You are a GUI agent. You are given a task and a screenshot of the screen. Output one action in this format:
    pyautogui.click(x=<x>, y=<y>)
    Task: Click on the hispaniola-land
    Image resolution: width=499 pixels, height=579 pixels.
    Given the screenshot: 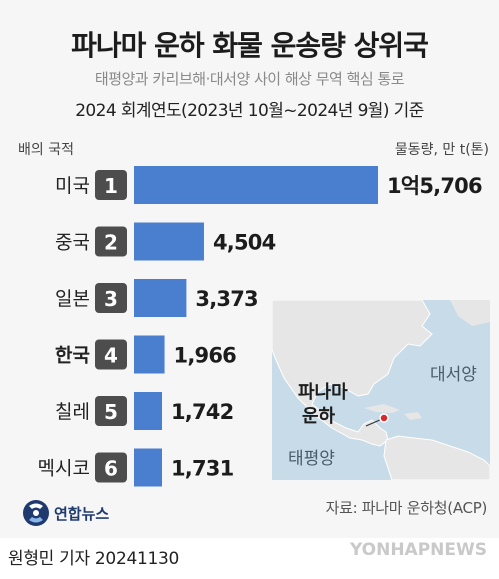 What is the action you would take?
    pyautogui.click(x=413, y=416)
    